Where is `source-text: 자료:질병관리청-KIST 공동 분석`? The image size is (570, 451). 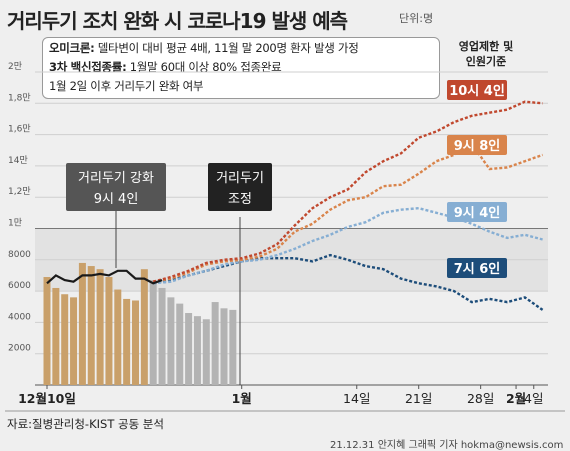 source-text: 자료:질병관리청-KIST 공동 분석 is located at coordinates (85, 424).